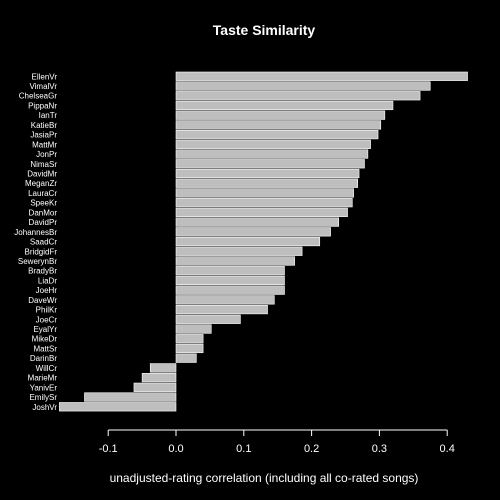  I want to click on bar-ellenvr, so click(321, 76).